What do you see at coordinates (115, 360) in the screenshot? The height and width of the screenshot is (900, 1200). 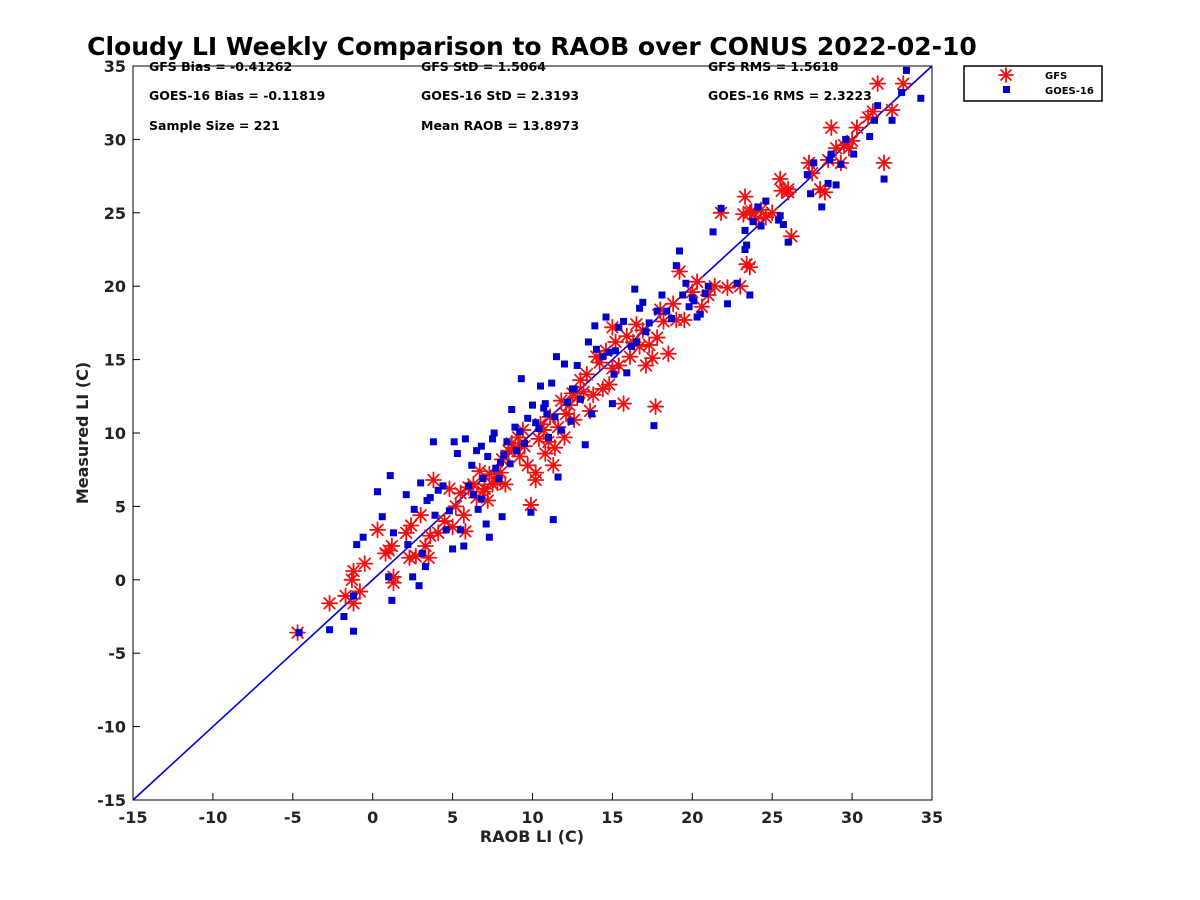 I see `y-tick-label: 15` at bounding box center [115, 360].